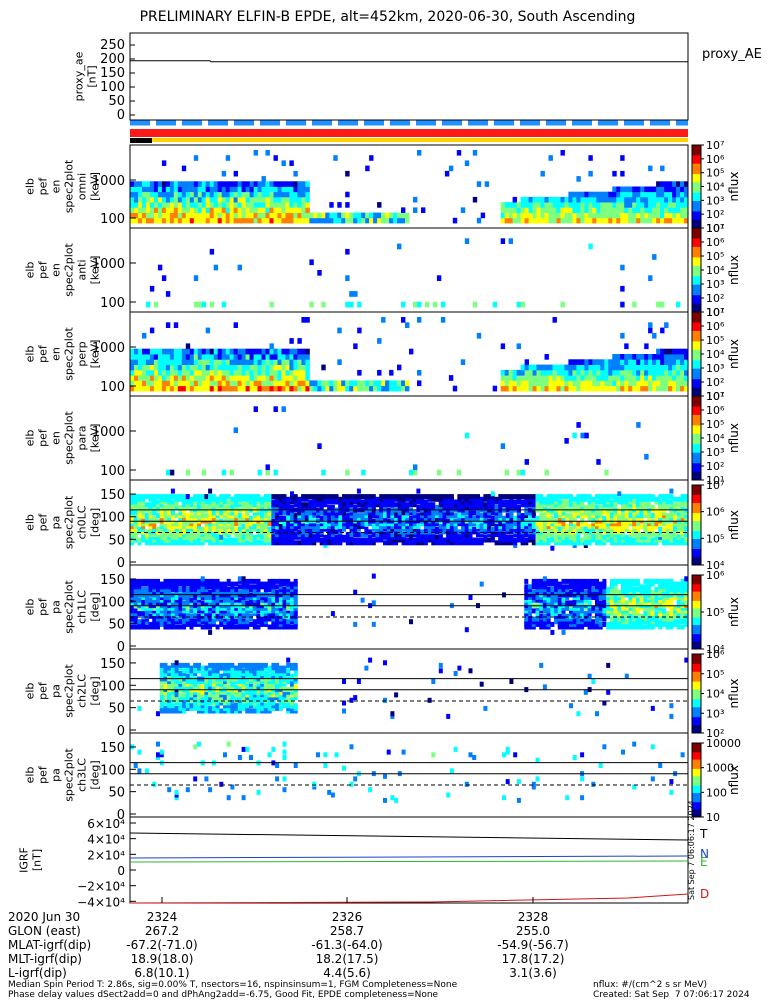 The height and width of the screenshot is (1000, 775). Describe the element at coordinates (108, 348) in the screenshot. I see `spec-tick-label: 1000` at that location.